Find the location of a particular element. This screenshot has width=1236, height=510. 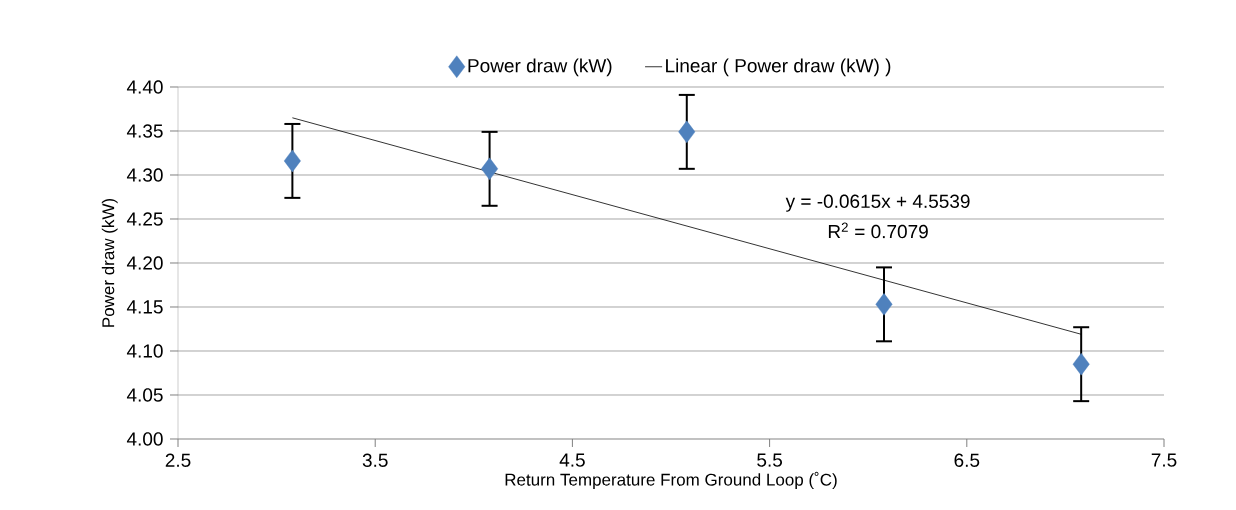

y-tick-label: 4.30 is located at coordinates (144, 175).